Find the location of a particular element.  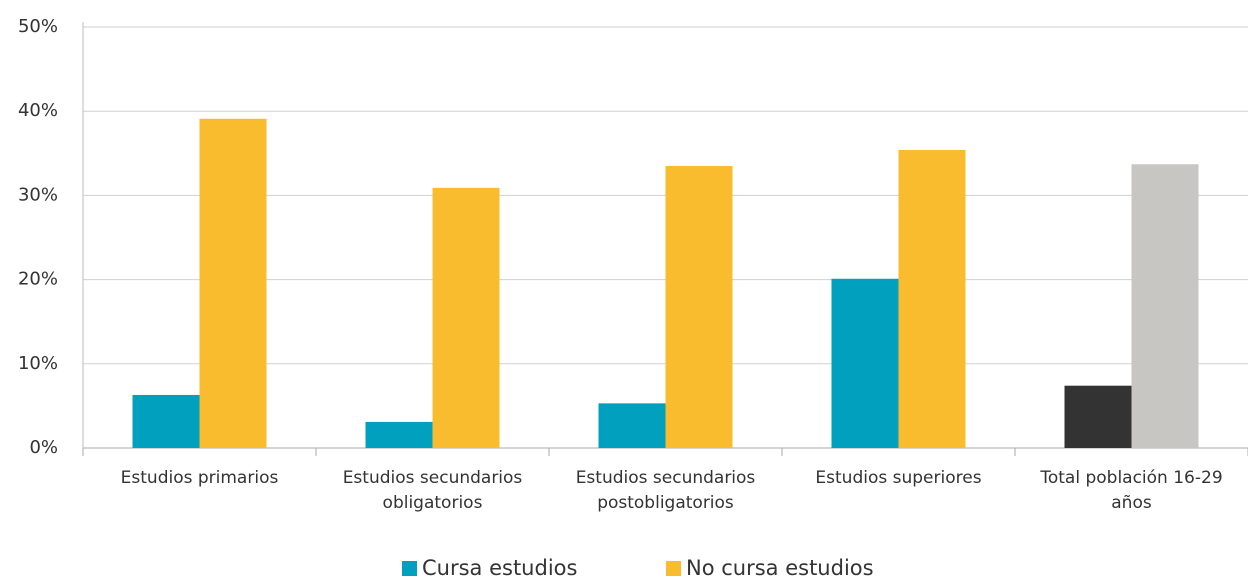

legend-label: No cursa estudios is located at coordinates (780, 567).